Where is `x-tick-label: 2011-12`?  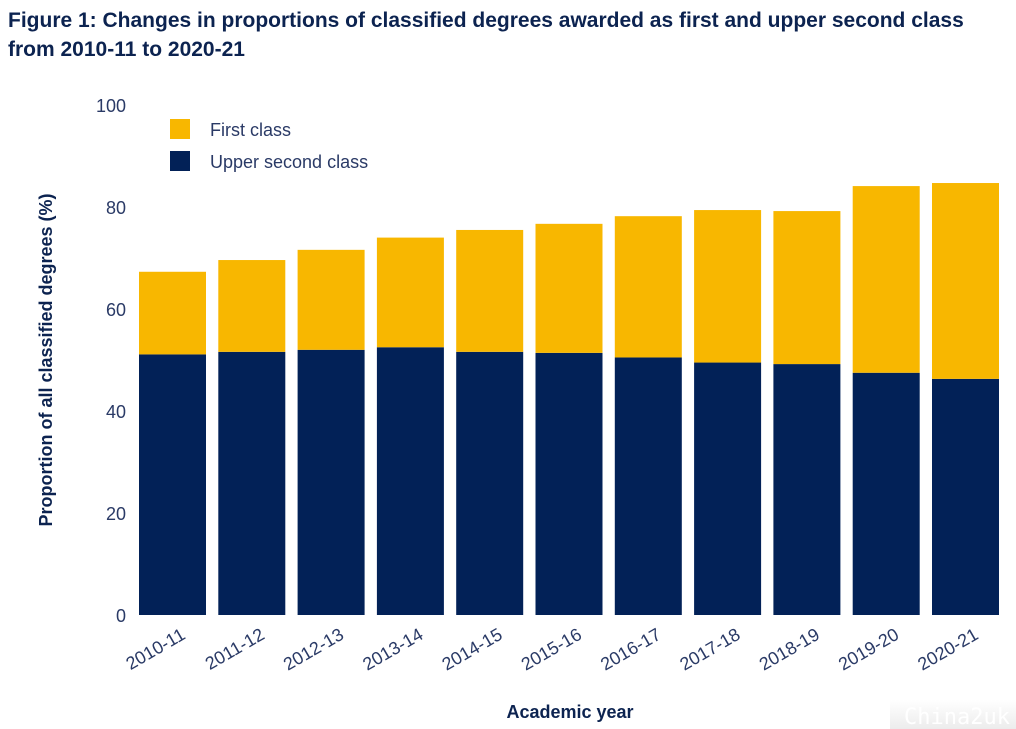
x-tick-label: 2011-12 is located at coordinates (235, 649).